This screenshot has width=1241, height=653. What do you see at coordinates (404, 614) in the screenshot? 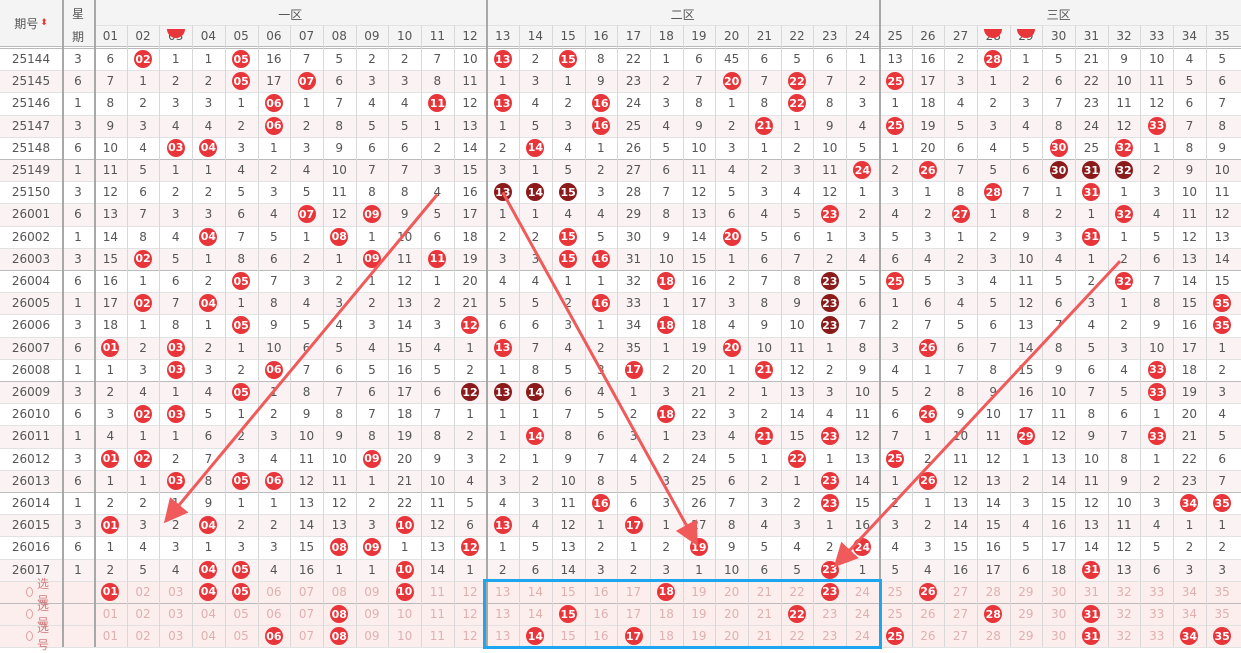
I see `select-number-cell: 10` at bounding box center [404, 614].